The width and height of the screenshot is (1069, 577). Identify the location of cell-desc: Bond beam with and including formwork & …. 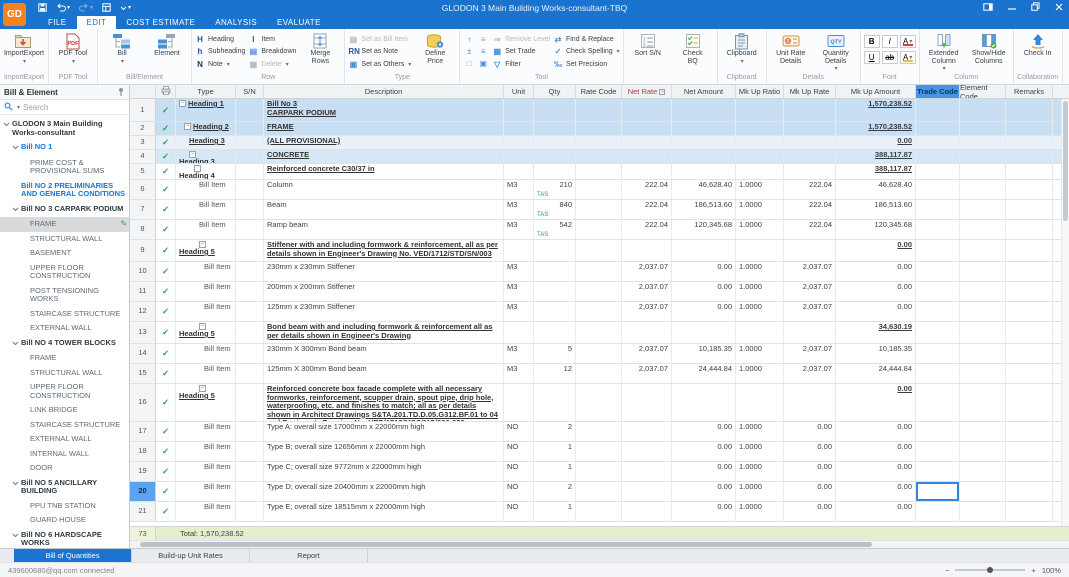
(384, 332).